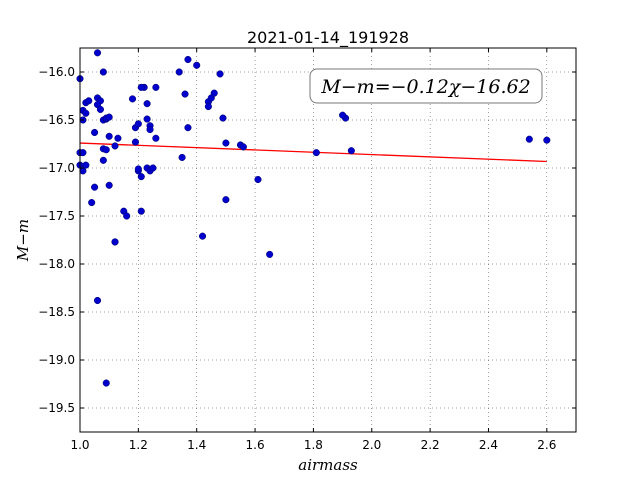 Image resolution: width=640 pixels, height=480 pixels. I want to click on y-tick-label: −16.5, so click(56, 120).